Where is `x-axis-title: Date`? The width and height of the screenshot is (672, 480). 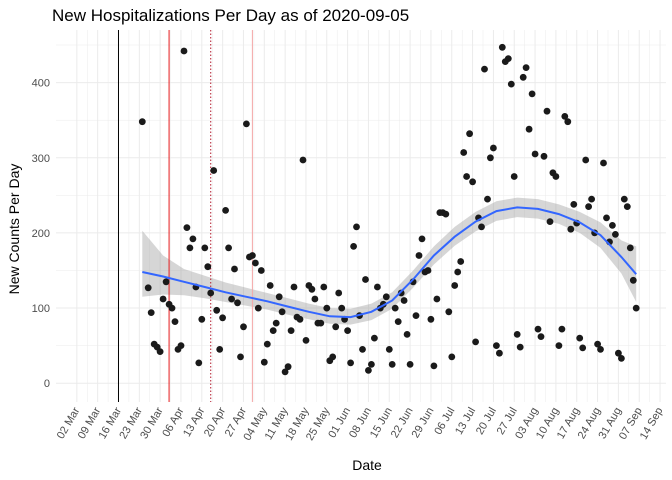
x-axis-title: Date is located at coordinates (367, 465).